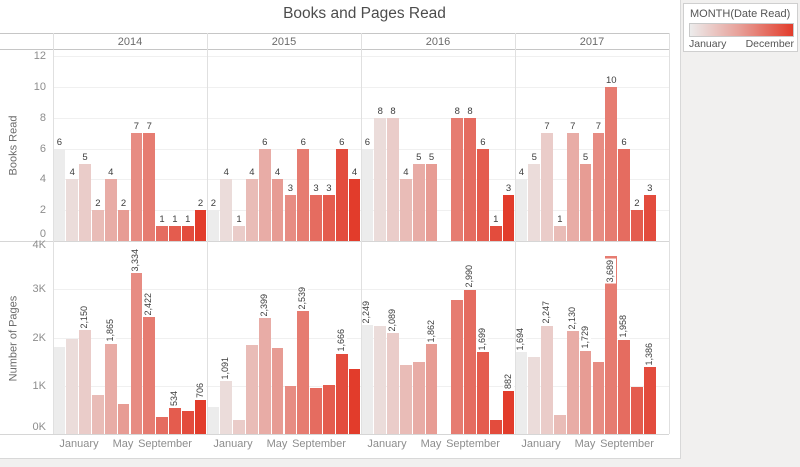 This screenshot has height=467, width=800. I want to click on books-bar-2017-november, so click(649, 217).